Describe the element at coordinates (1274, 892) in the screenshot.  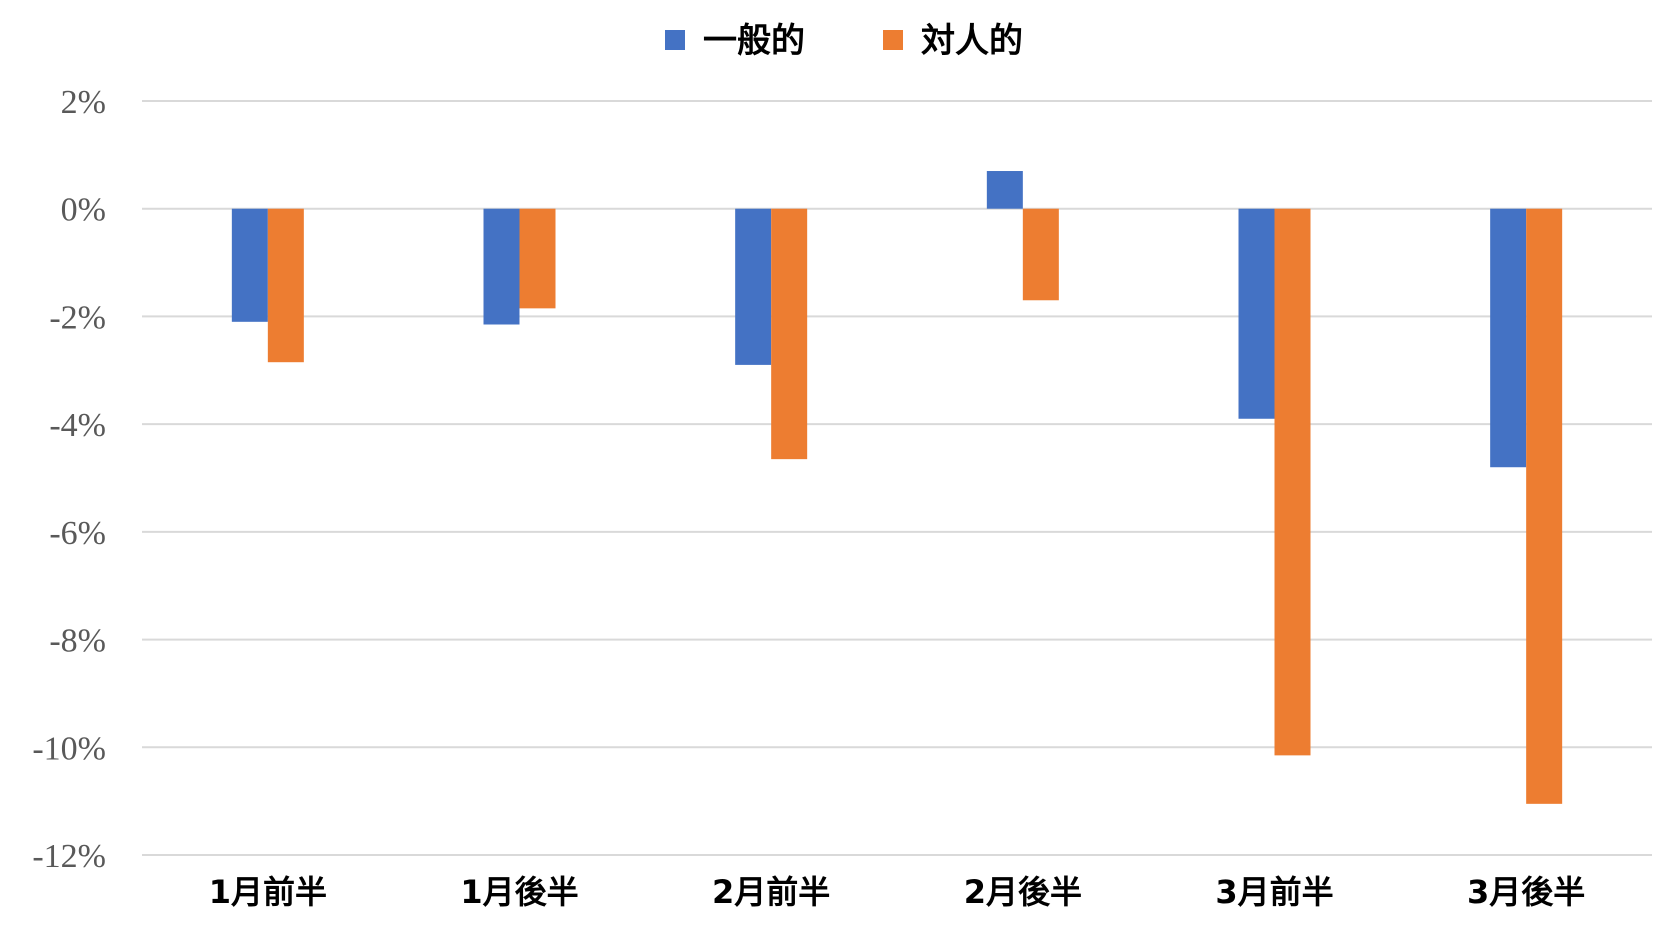
I see `x-tick-label: 3月前半` at that location.